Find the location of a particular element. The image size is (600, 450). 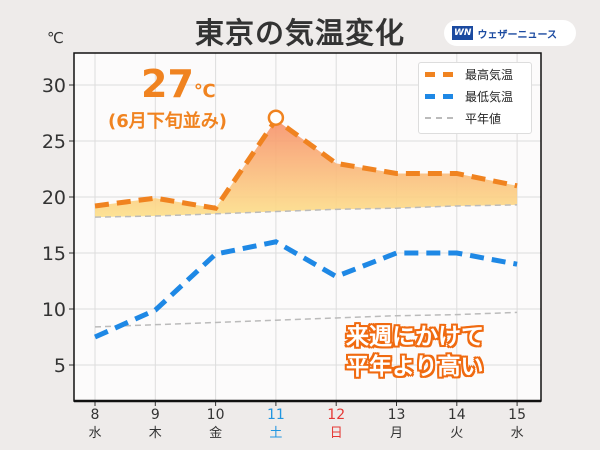

weekday-label: 火 is located at coordinates (456, 433).